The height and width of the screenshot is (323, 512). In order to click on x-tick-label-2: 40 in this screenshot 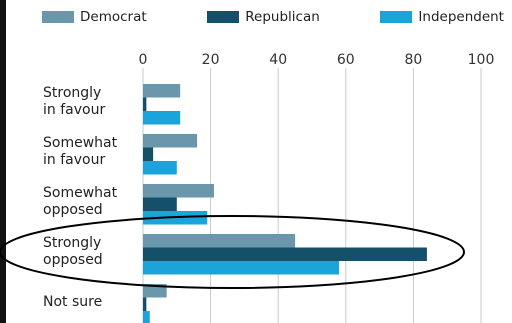, I will do `click(278, 60)`.